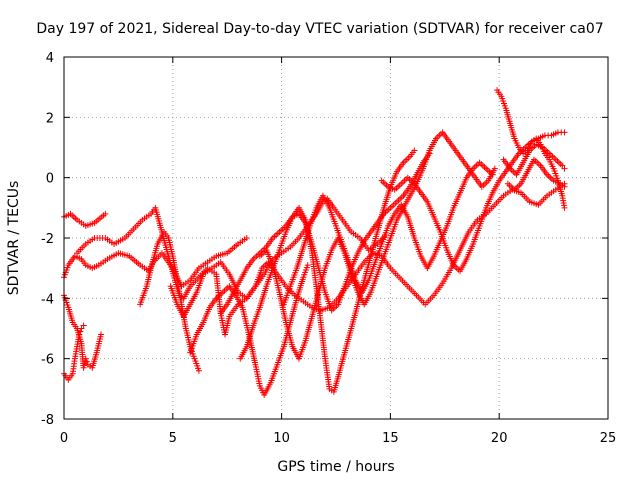 This screenshot has width=640, height=480. I want to click on y-tick-label: -6, so click(47, 360).